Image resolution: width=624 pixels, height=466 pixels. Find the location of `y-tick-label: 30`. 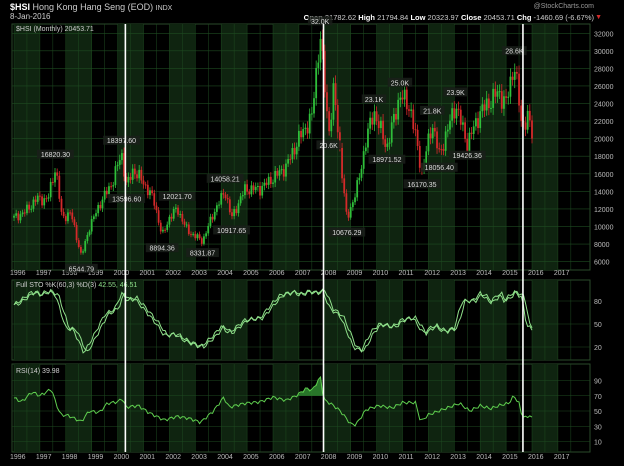

y-tick-label: 30 is located at coordinates (598, 427).